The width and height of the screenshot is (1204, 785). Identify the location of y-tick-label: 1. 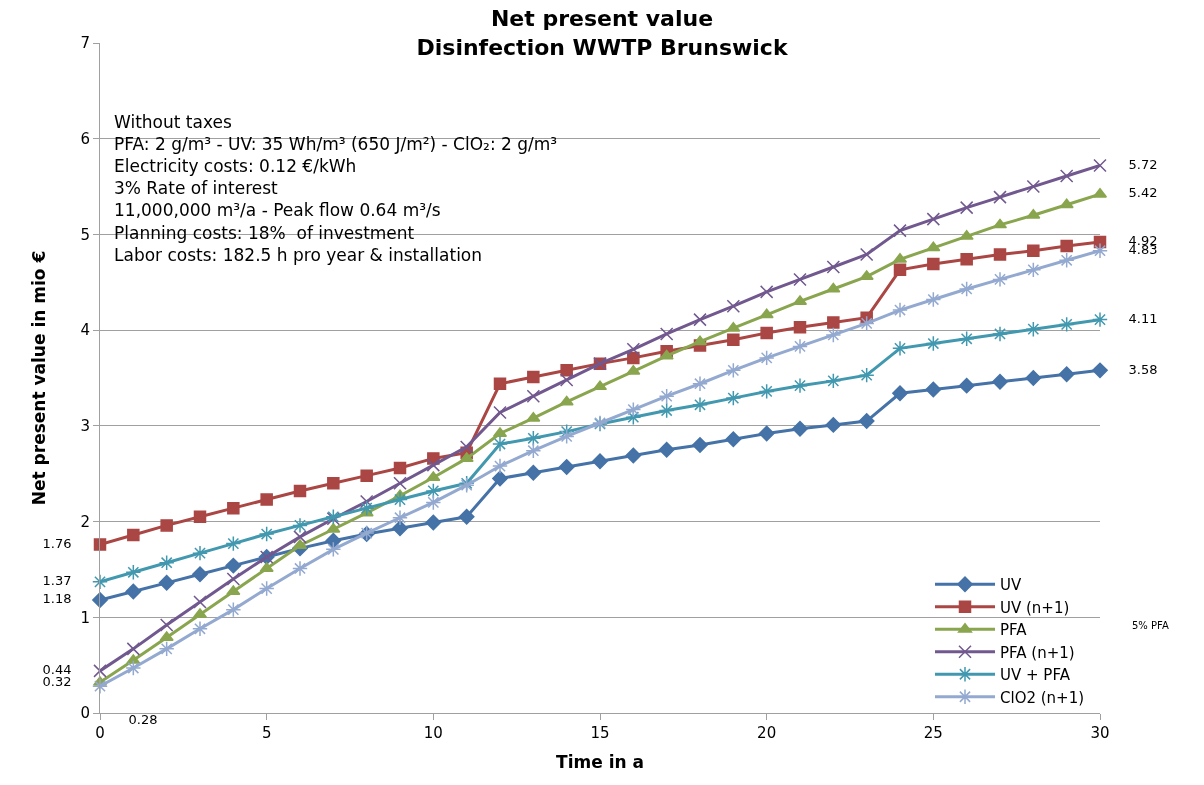
(85, 617).